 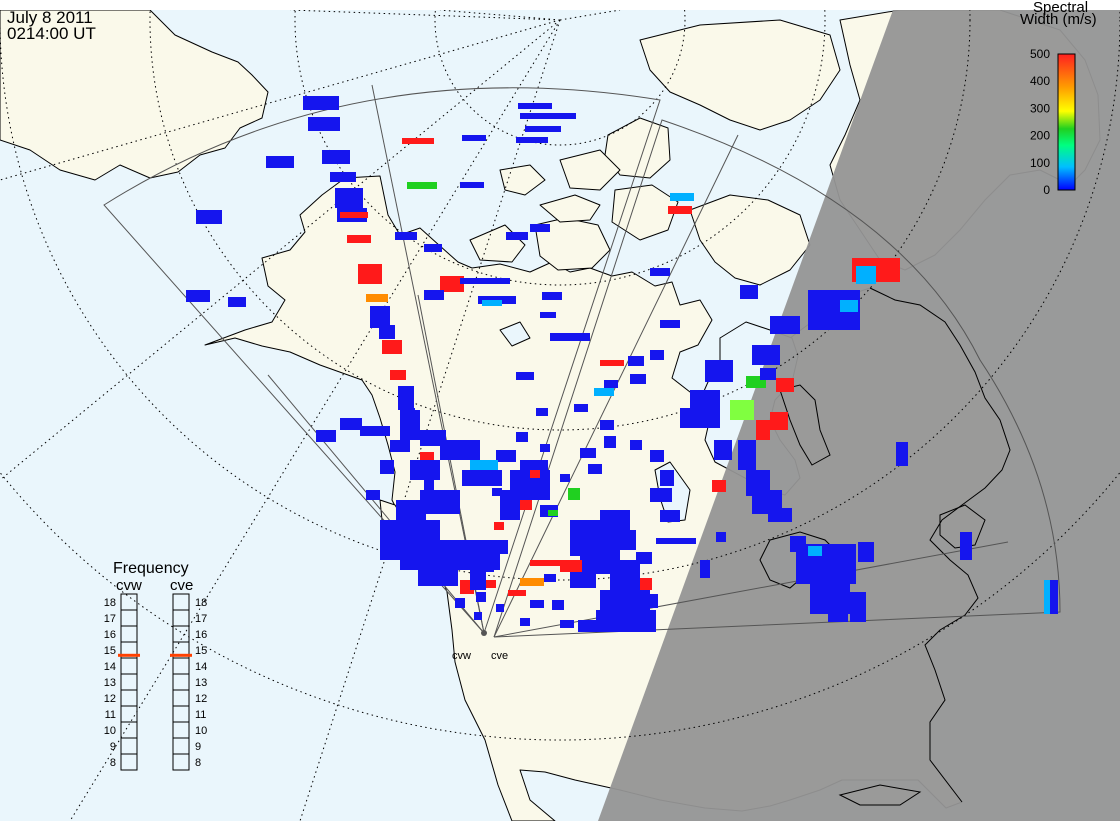 I want to click on great-bear-lake, so click(x=515, y=334).